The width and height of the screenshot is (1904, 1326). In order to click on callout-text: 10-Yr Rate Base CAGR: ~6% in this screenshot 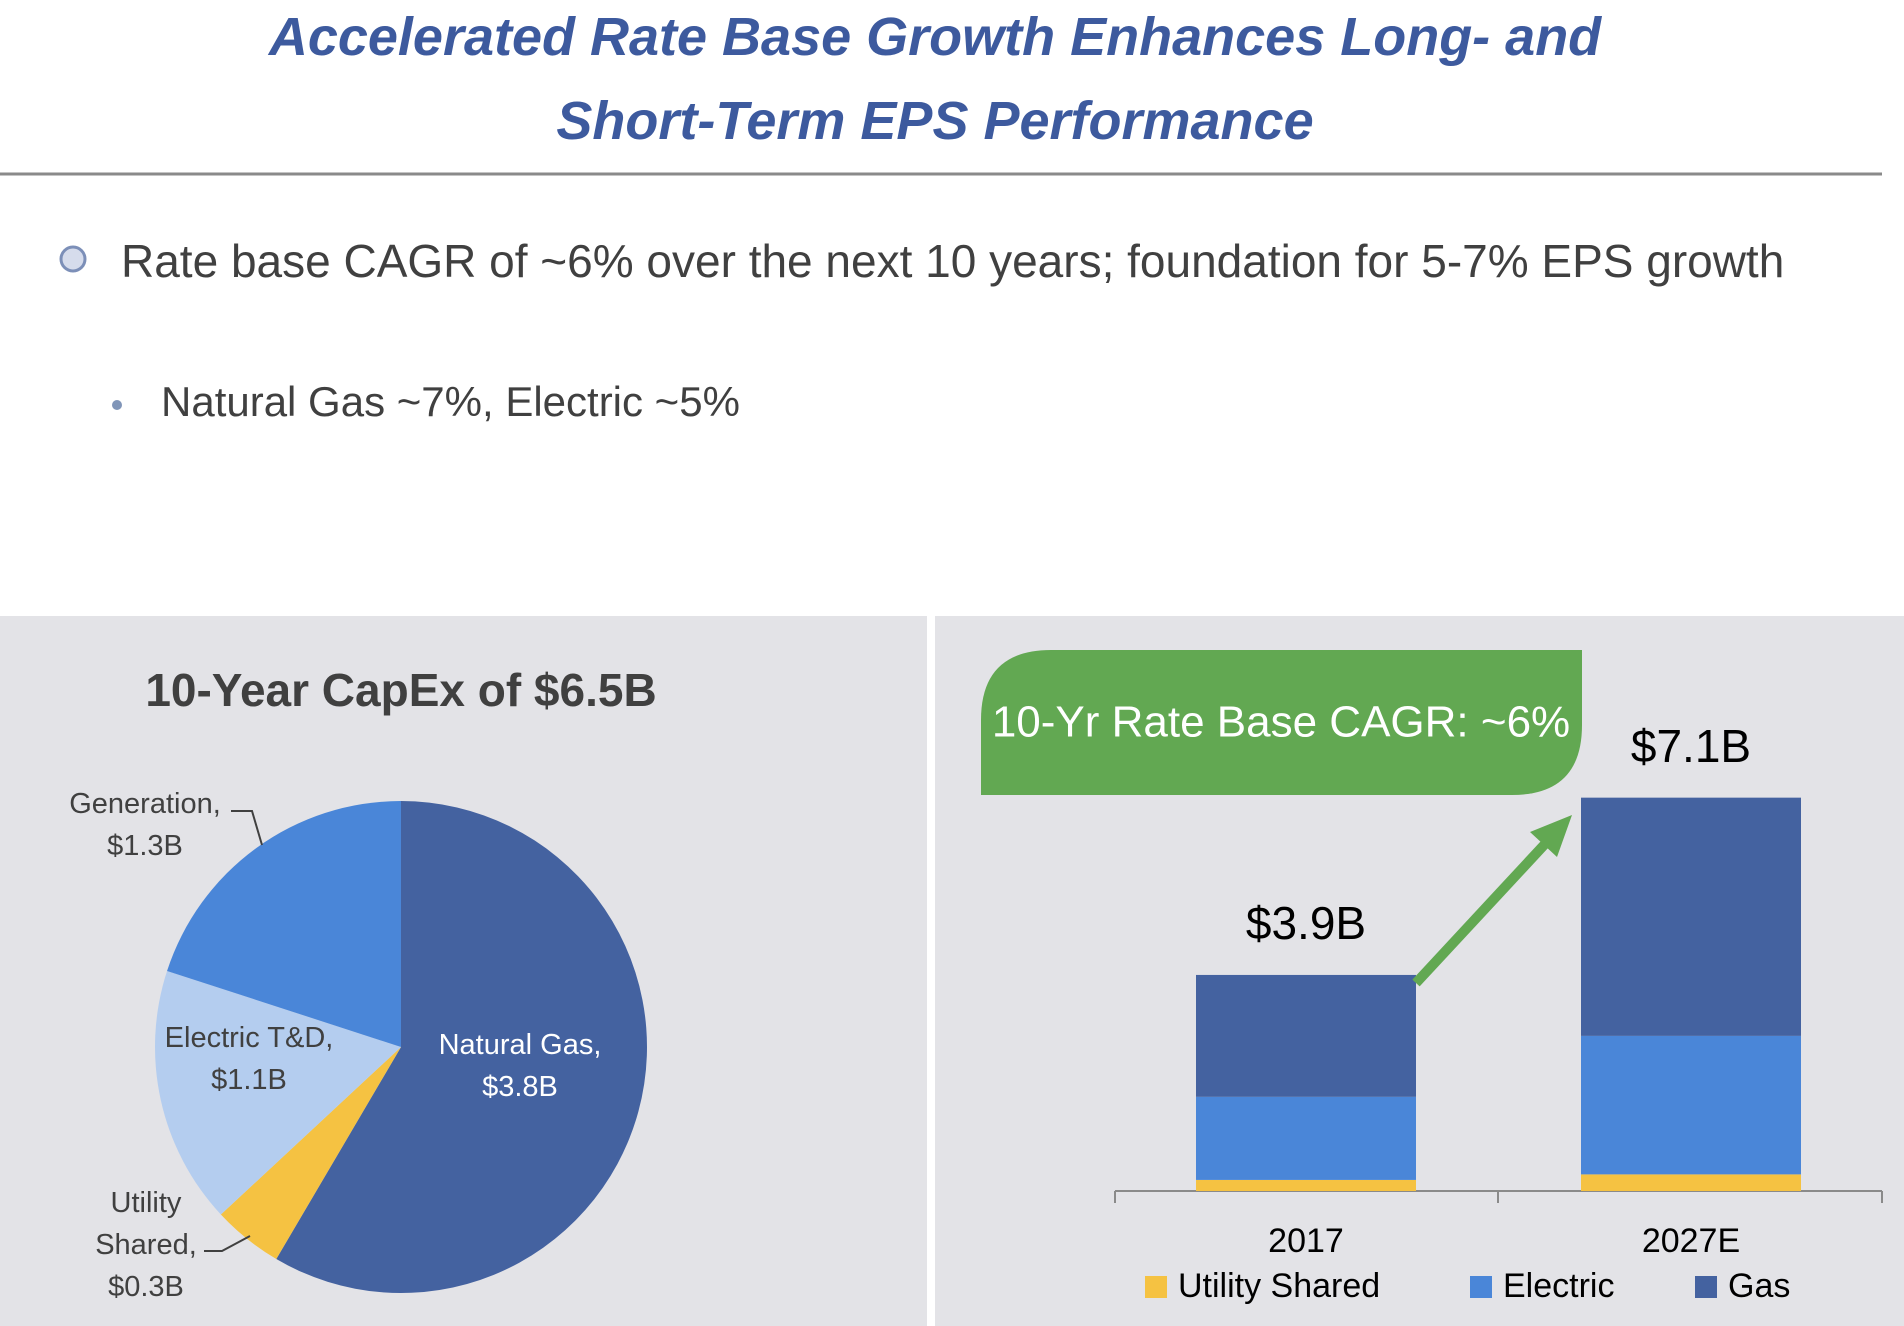, I will do `click(1281, 722)`.